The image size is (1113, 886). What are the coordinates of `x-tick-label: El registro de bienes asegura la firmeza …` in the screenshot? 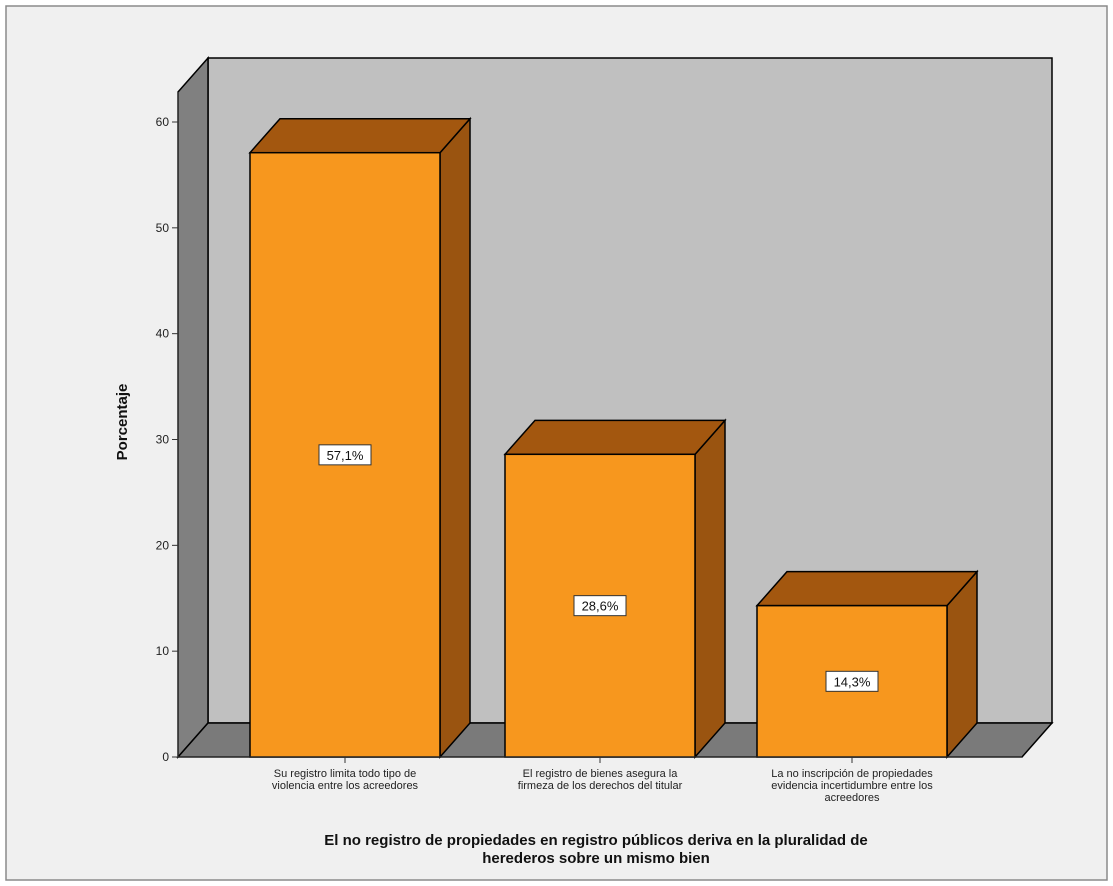 It's located at (600, 780).